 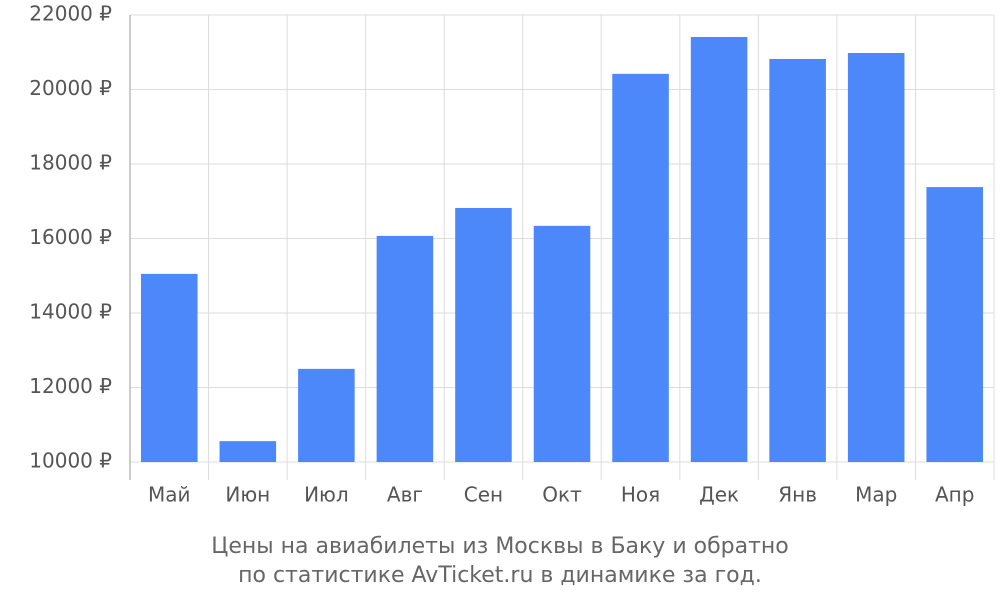 I want to click on y-tick-label: 12000 ₽, so click(x=70, y=386).